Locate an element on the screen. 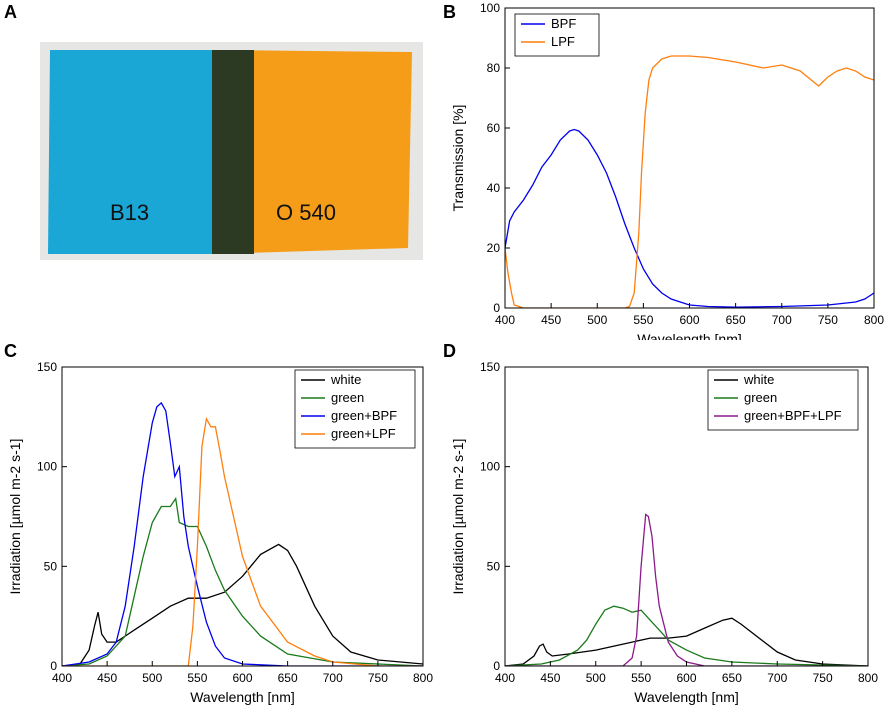 The height and width of the screenshot is (715, 886). chart-c-xtick-label: 550 is located at coordinates (197, 678).